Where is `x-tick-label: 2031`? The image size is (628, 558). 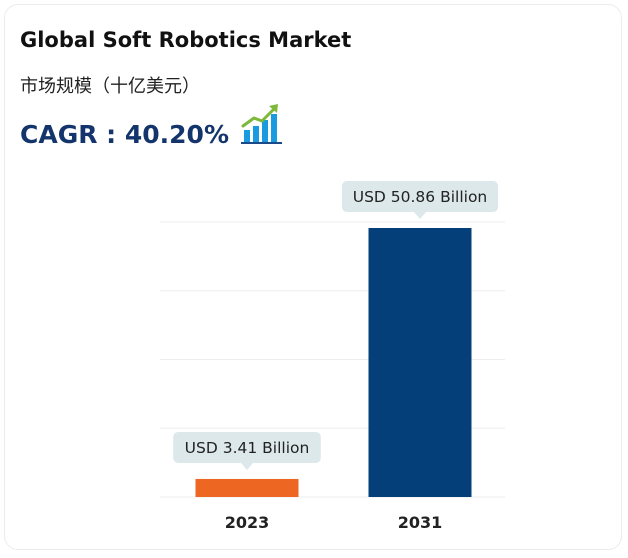 x-tick-label: 2031 is located at coordinates (420, 522).